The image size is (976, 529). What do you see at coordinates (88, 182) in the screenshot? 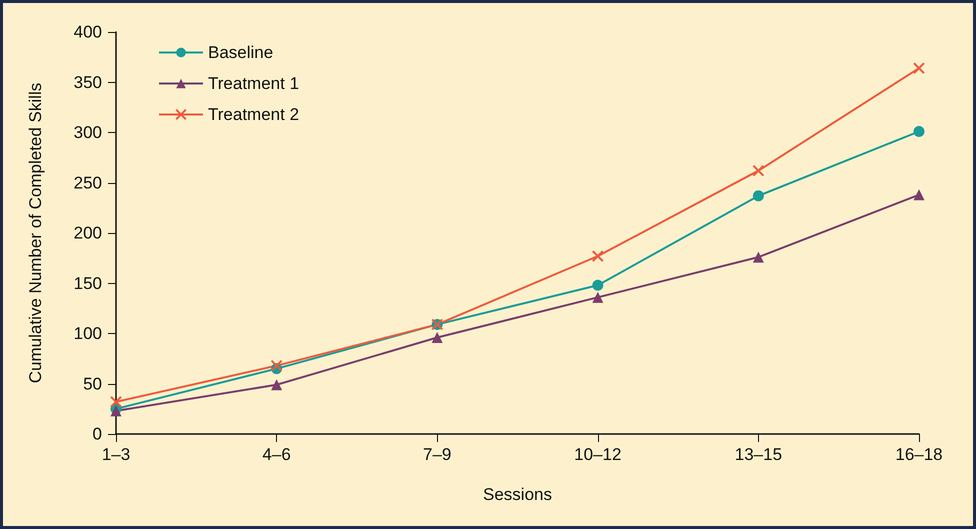
I see `y-tick-label: 250` at bounding box center [88, 182].